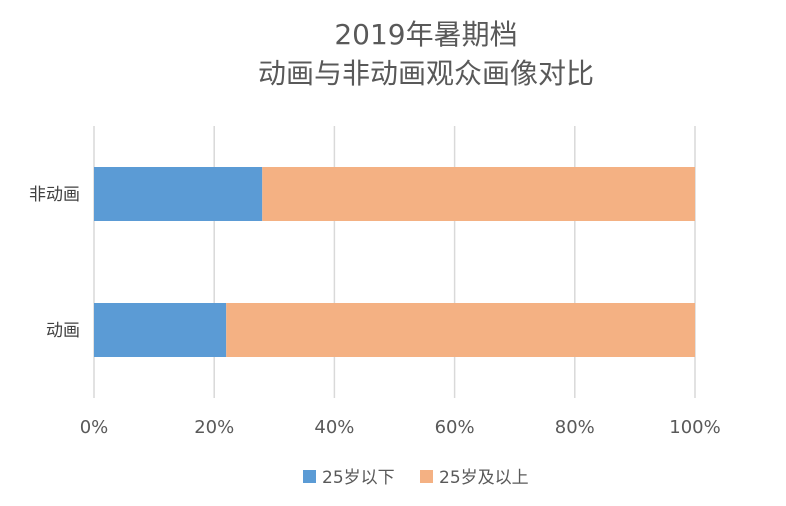 This screenshot has height=506, width=786. Describe the element at coordinates (400, 427) in the screenshot. I see `x-tick-labels: 0% 20% 40% 60% 80% 100%` at that location.